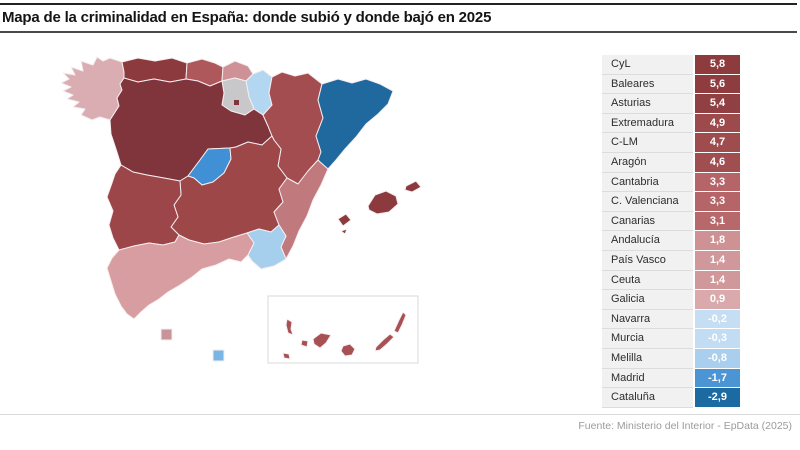 The image size is (800, 450). I want to click on region-label: Melilla, so click(647, 358).